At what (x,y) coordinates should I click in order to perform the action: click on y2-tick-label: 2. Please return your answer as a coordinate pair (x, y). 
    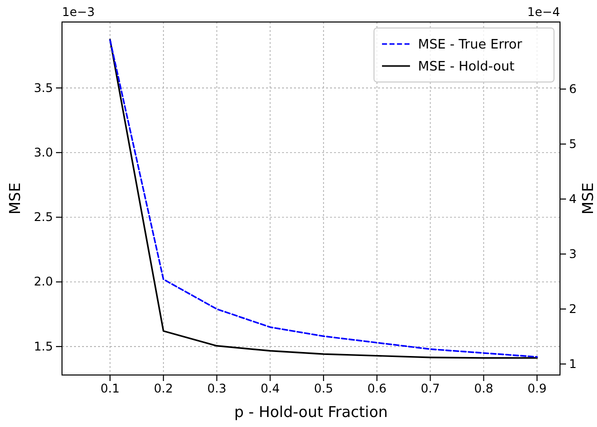
    Looking at the image, I should click on (573, 309).